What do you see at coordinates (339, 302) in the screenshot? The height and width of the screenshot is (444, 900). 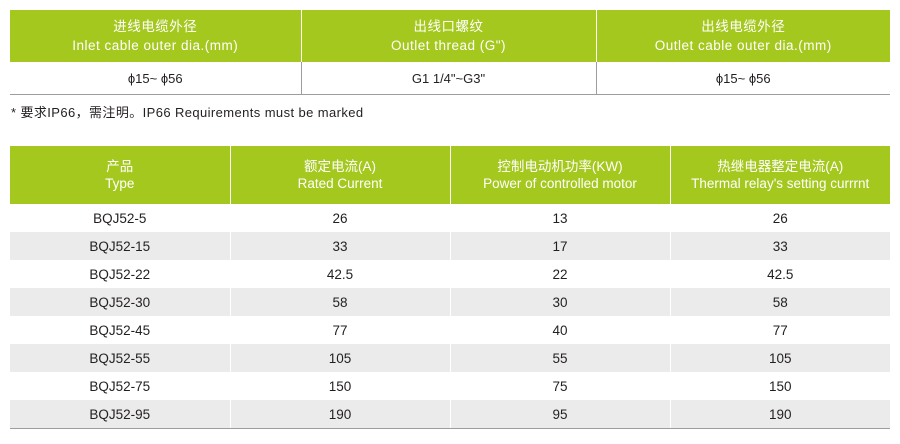 I see `cell-rated-current: 58` at bounding box center [339, 302].